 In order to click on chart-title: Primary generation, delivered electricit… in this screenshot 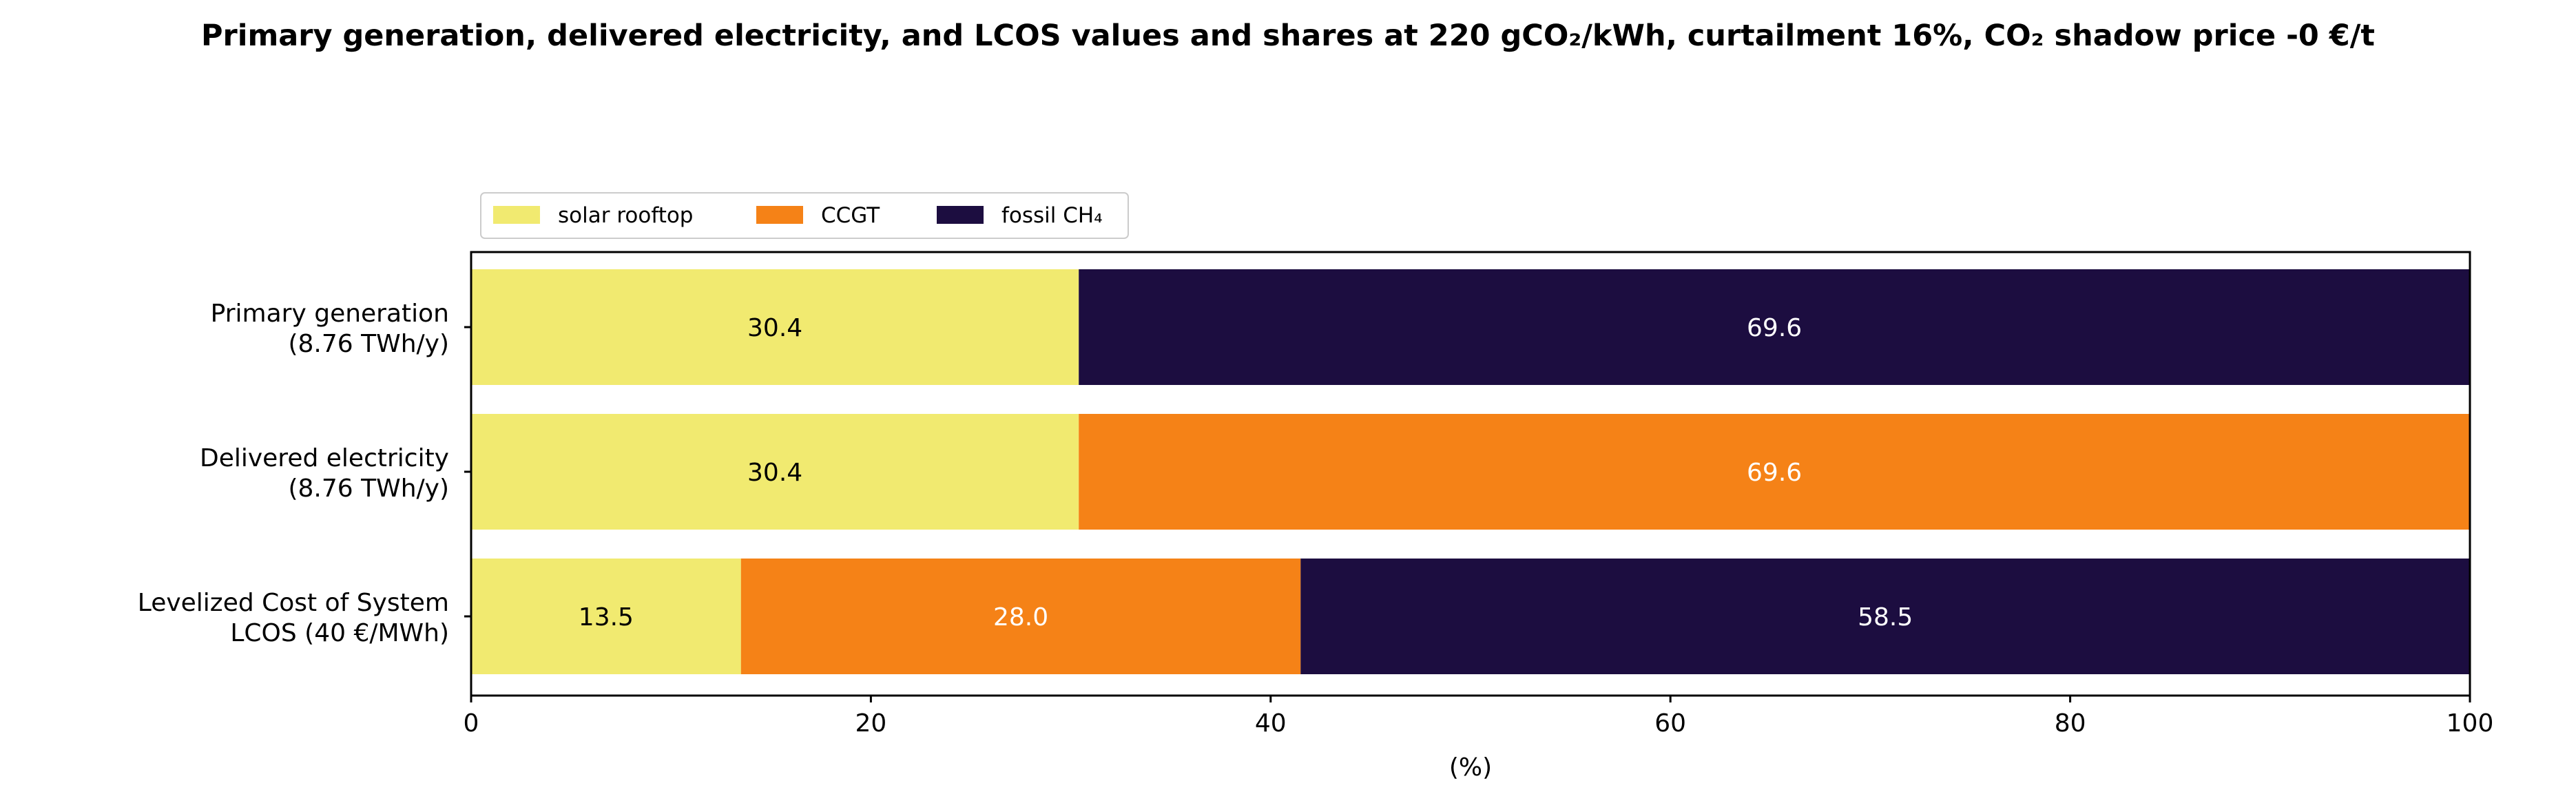, I will do `click(1288, 36)`.